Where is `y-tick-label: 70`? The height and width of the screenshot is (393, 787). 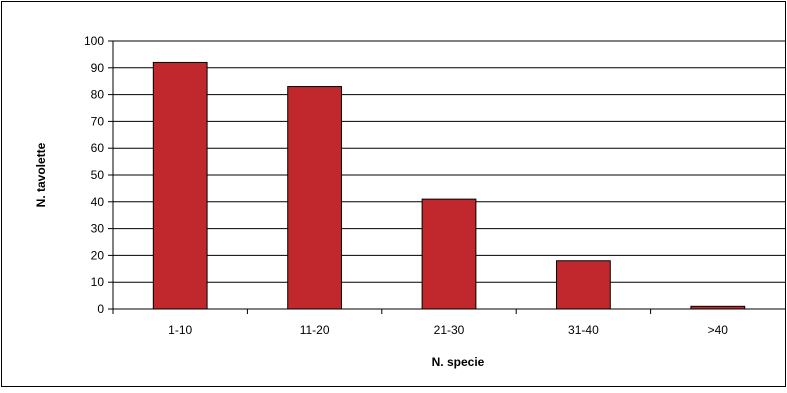 y-tick-label: 70 is located at coordinates (98, 121).